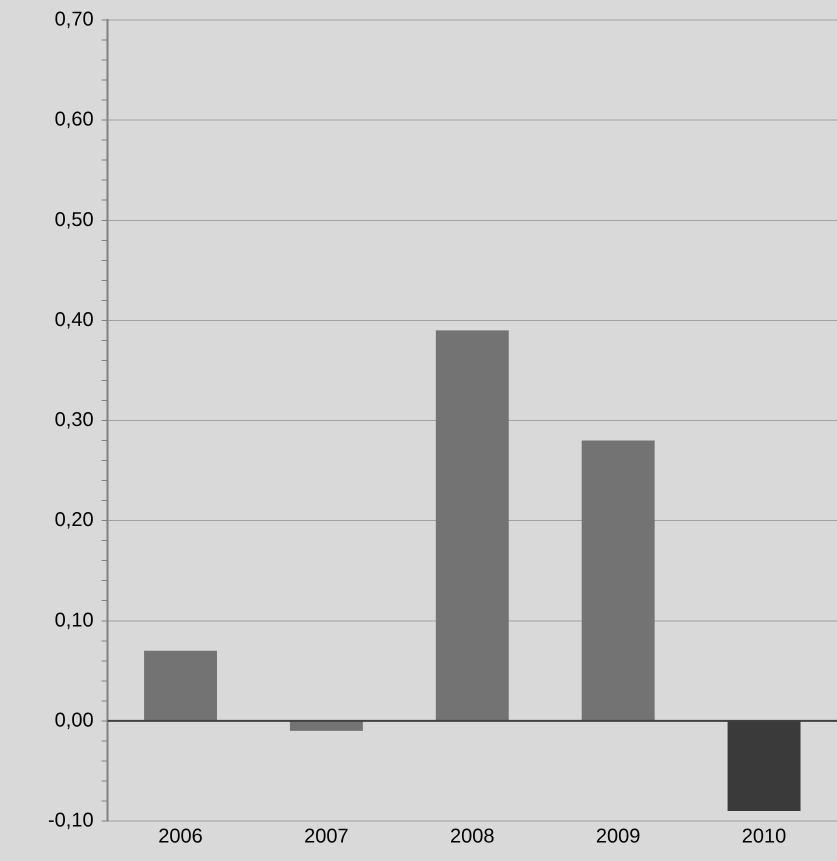 Image resolution: width=837 pixels, height=861 pixels. Describe the element at coordinates (180, 837) in the screenshot. I see `x-tick-label: 2006` at that location.